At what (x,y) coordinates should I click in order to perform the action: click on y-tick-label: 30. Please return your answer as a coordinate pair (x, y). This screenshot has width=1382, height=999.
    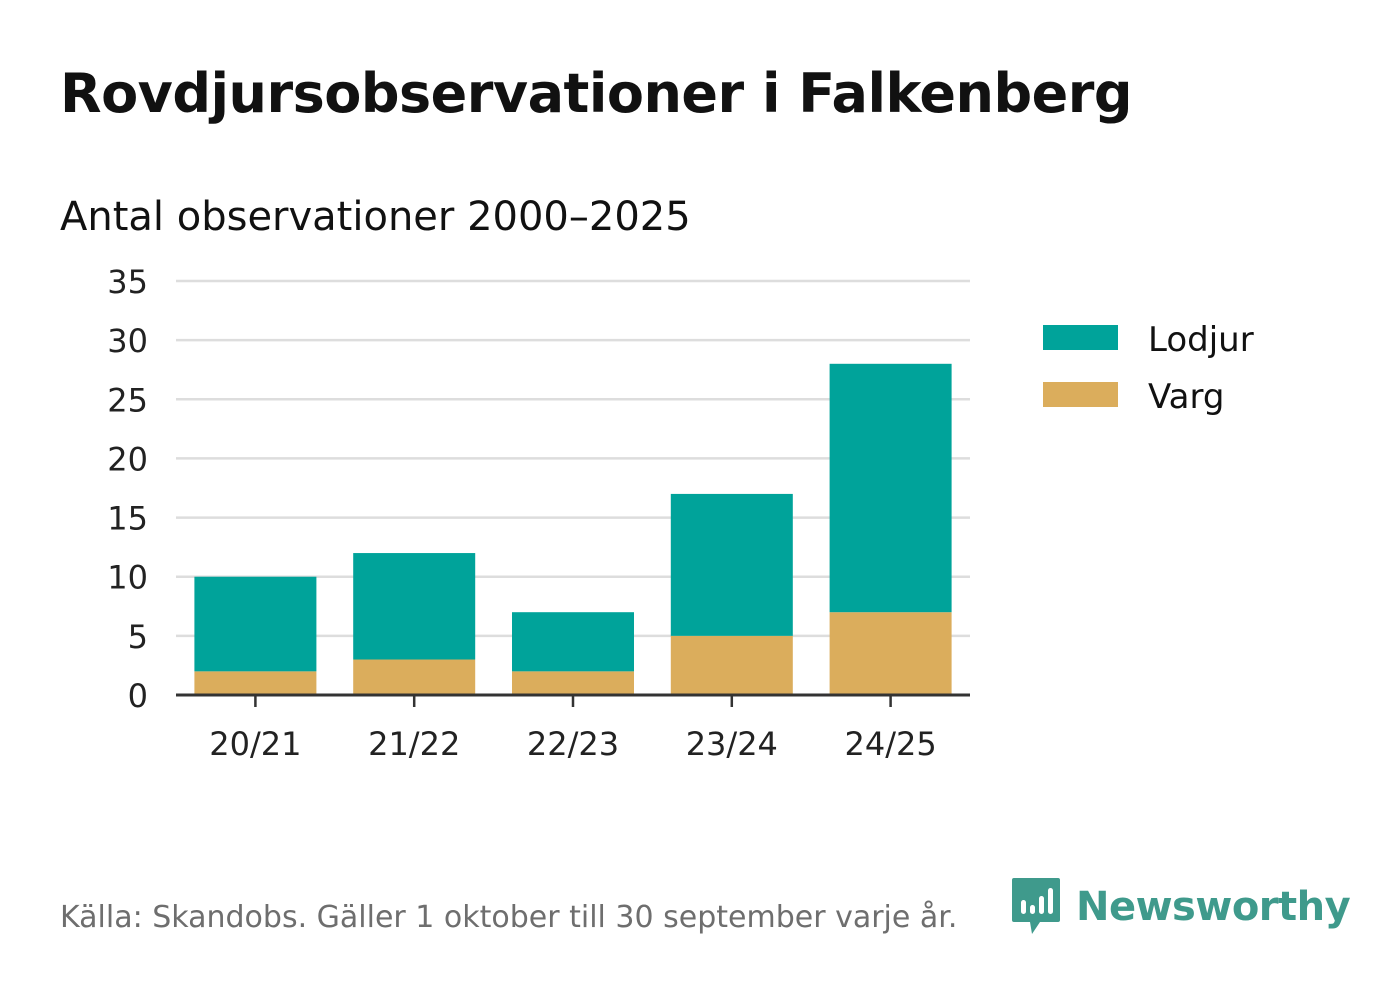
    Looking at the image, I should click on (127, 341).